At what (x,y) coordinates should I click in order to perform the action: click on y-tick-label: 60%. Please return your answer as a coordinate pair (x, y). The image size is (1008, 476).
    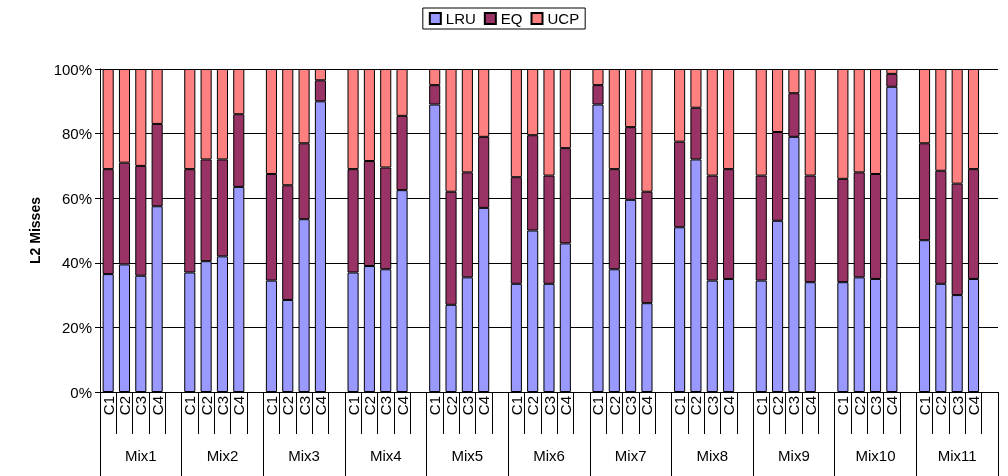
    Looking at the image, I should click on (76, 198).